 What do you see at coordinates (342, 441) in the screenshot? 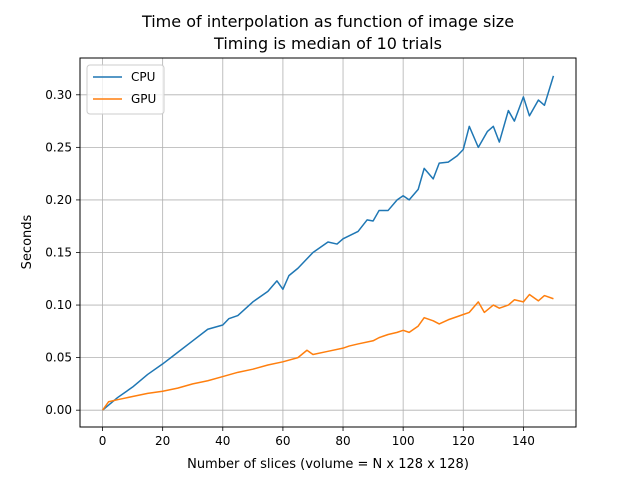
I see `x-tick-label: 80` at bounding box center [342, 441].